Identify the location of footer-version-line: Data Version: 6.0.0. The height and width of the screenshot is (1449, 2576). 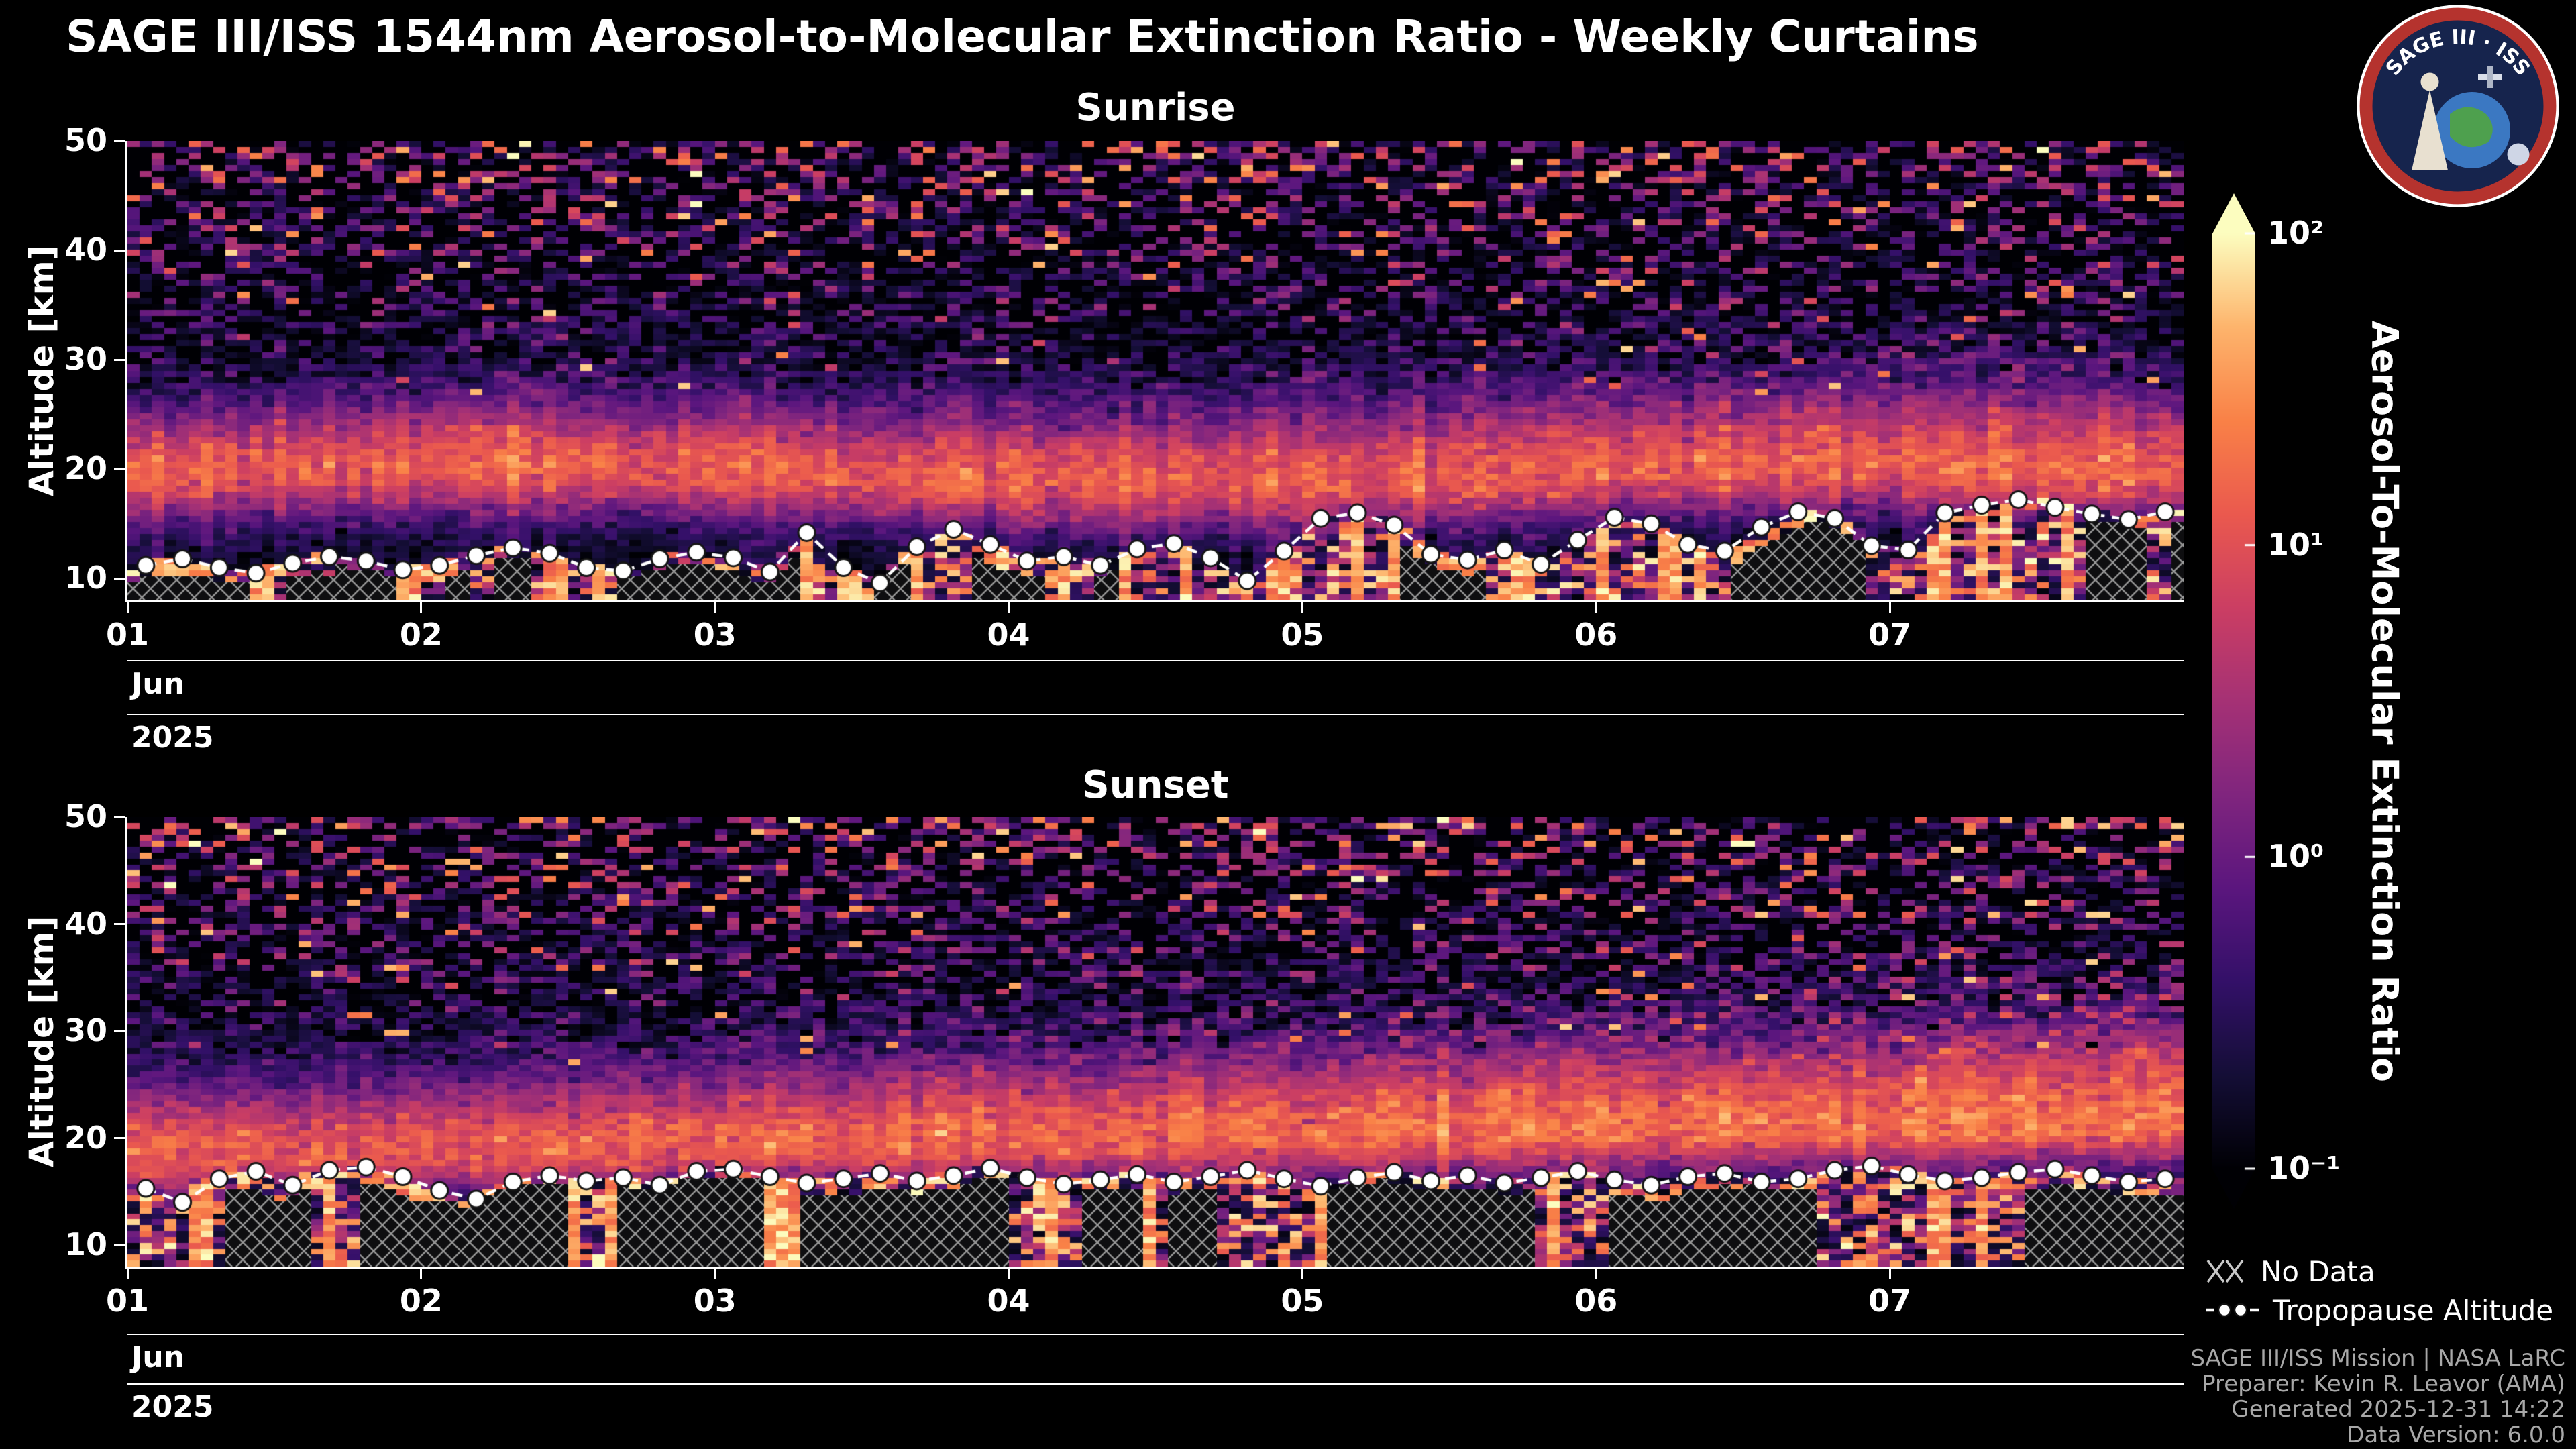
(2456, 1434).